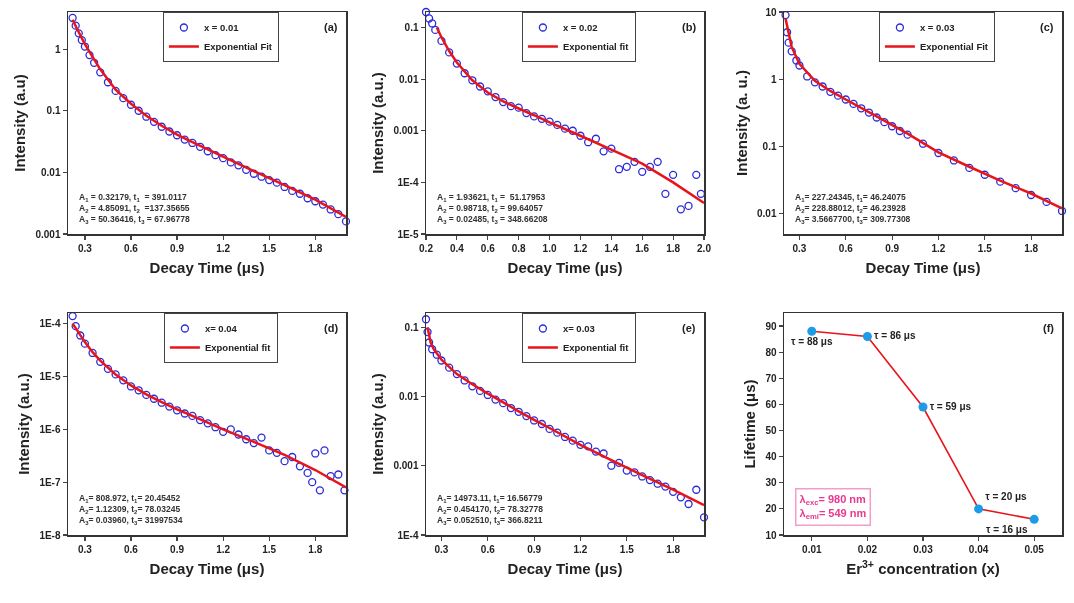  I want to click on y-tick-label: 60, so click(771, 404).